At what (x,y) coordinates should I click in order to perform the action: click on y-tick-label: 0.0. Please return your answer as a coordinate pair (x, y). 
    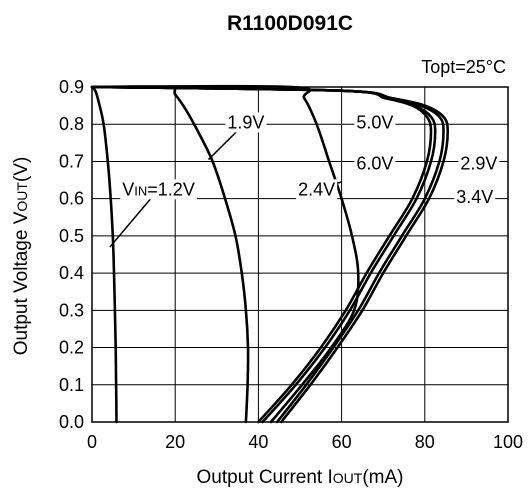
    Looking at the image, I should click on (71, 422).